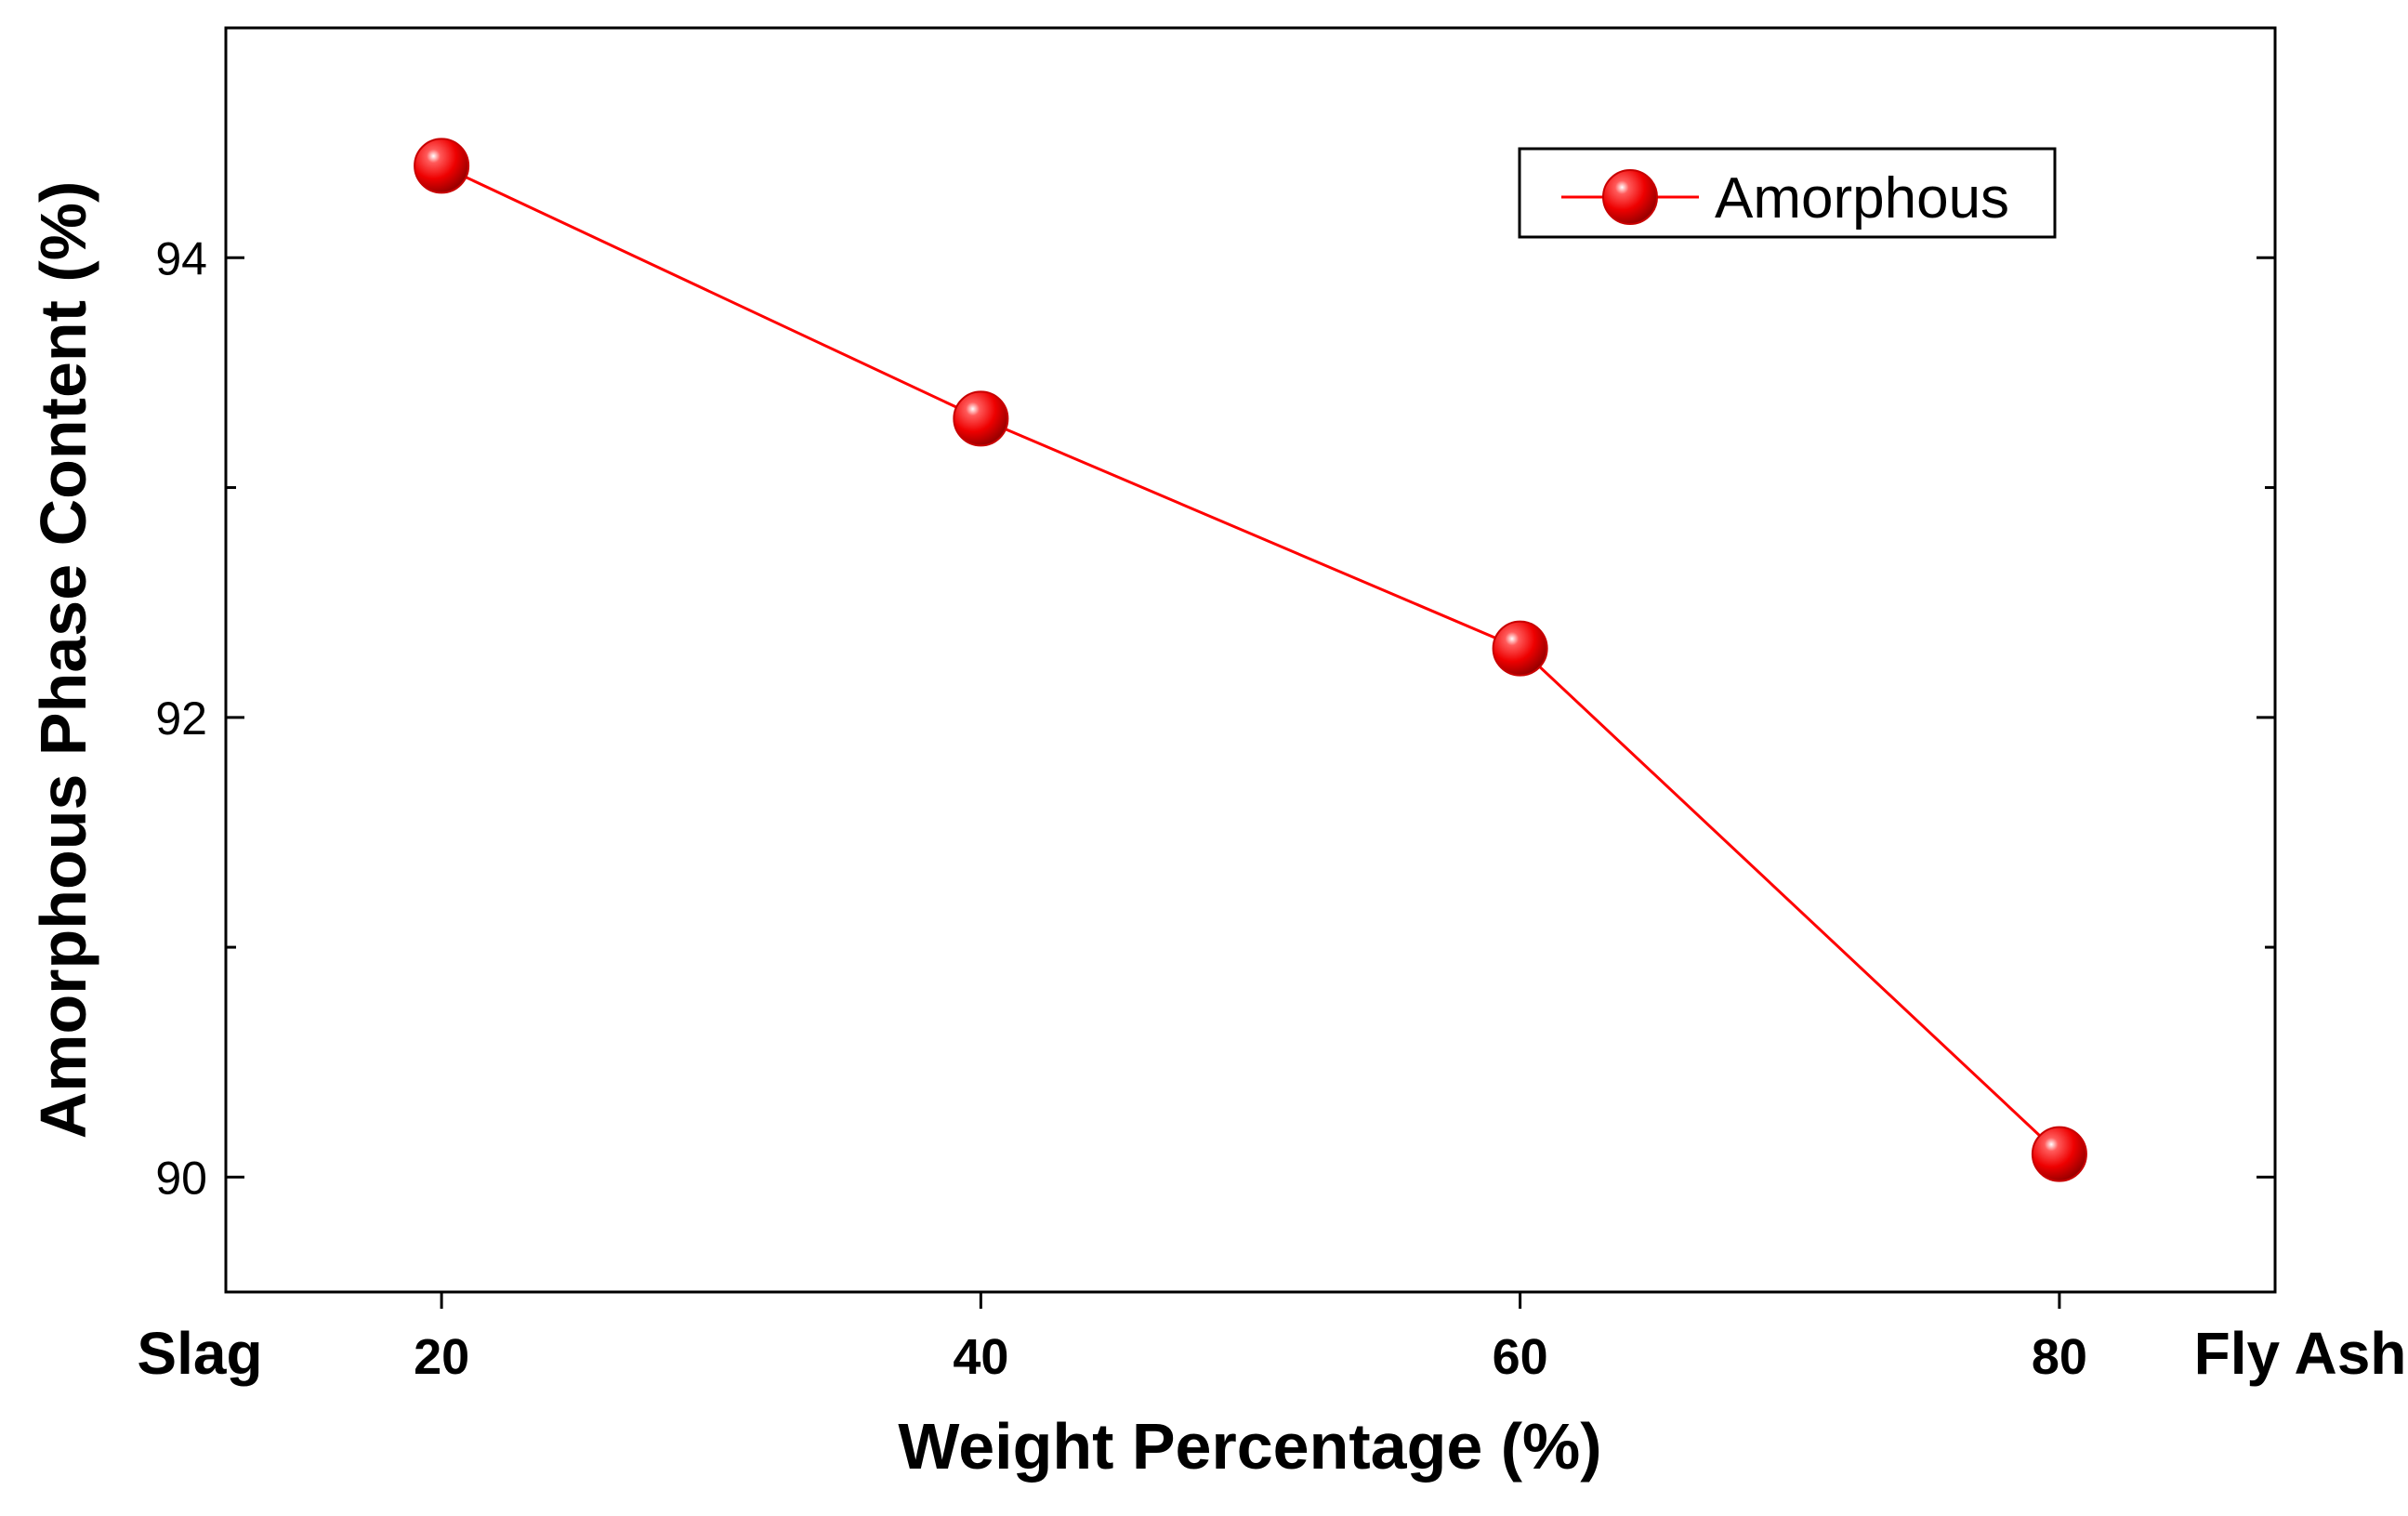 The width and height of the screenshot is (2408, 1516). What do you see at coordinates (2059, 1357) in the screenshot?
I see `x-tick-label: 80` at bounding box center [2059, 1357].